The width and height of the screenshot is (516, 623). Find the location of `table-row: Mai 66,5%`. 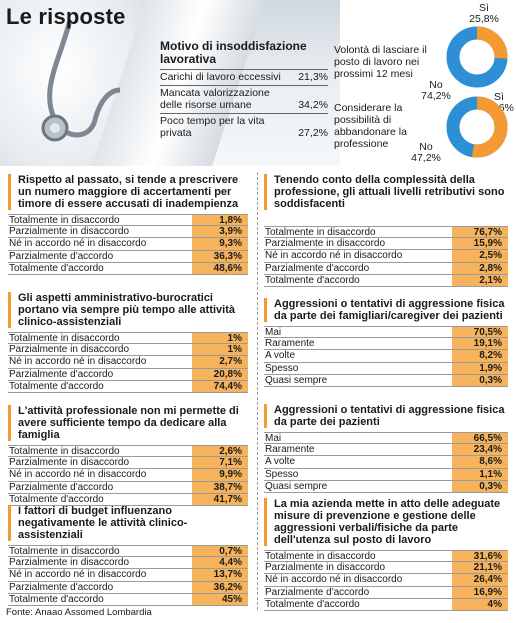

table-row: Mai 66,5% is located at coordinates (386, 438).